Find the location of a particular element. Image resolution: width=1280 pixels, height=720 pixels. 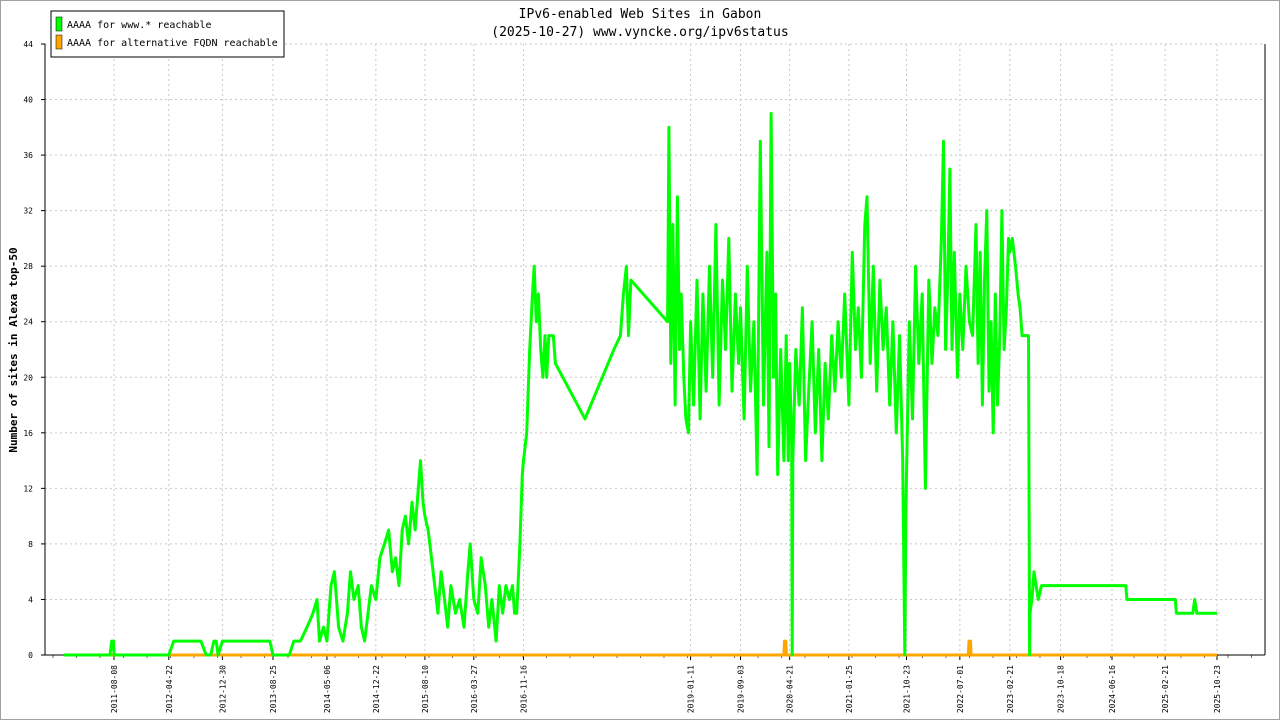

x-tick-label: 2013-08-25 is located at coordinates (273, 689).